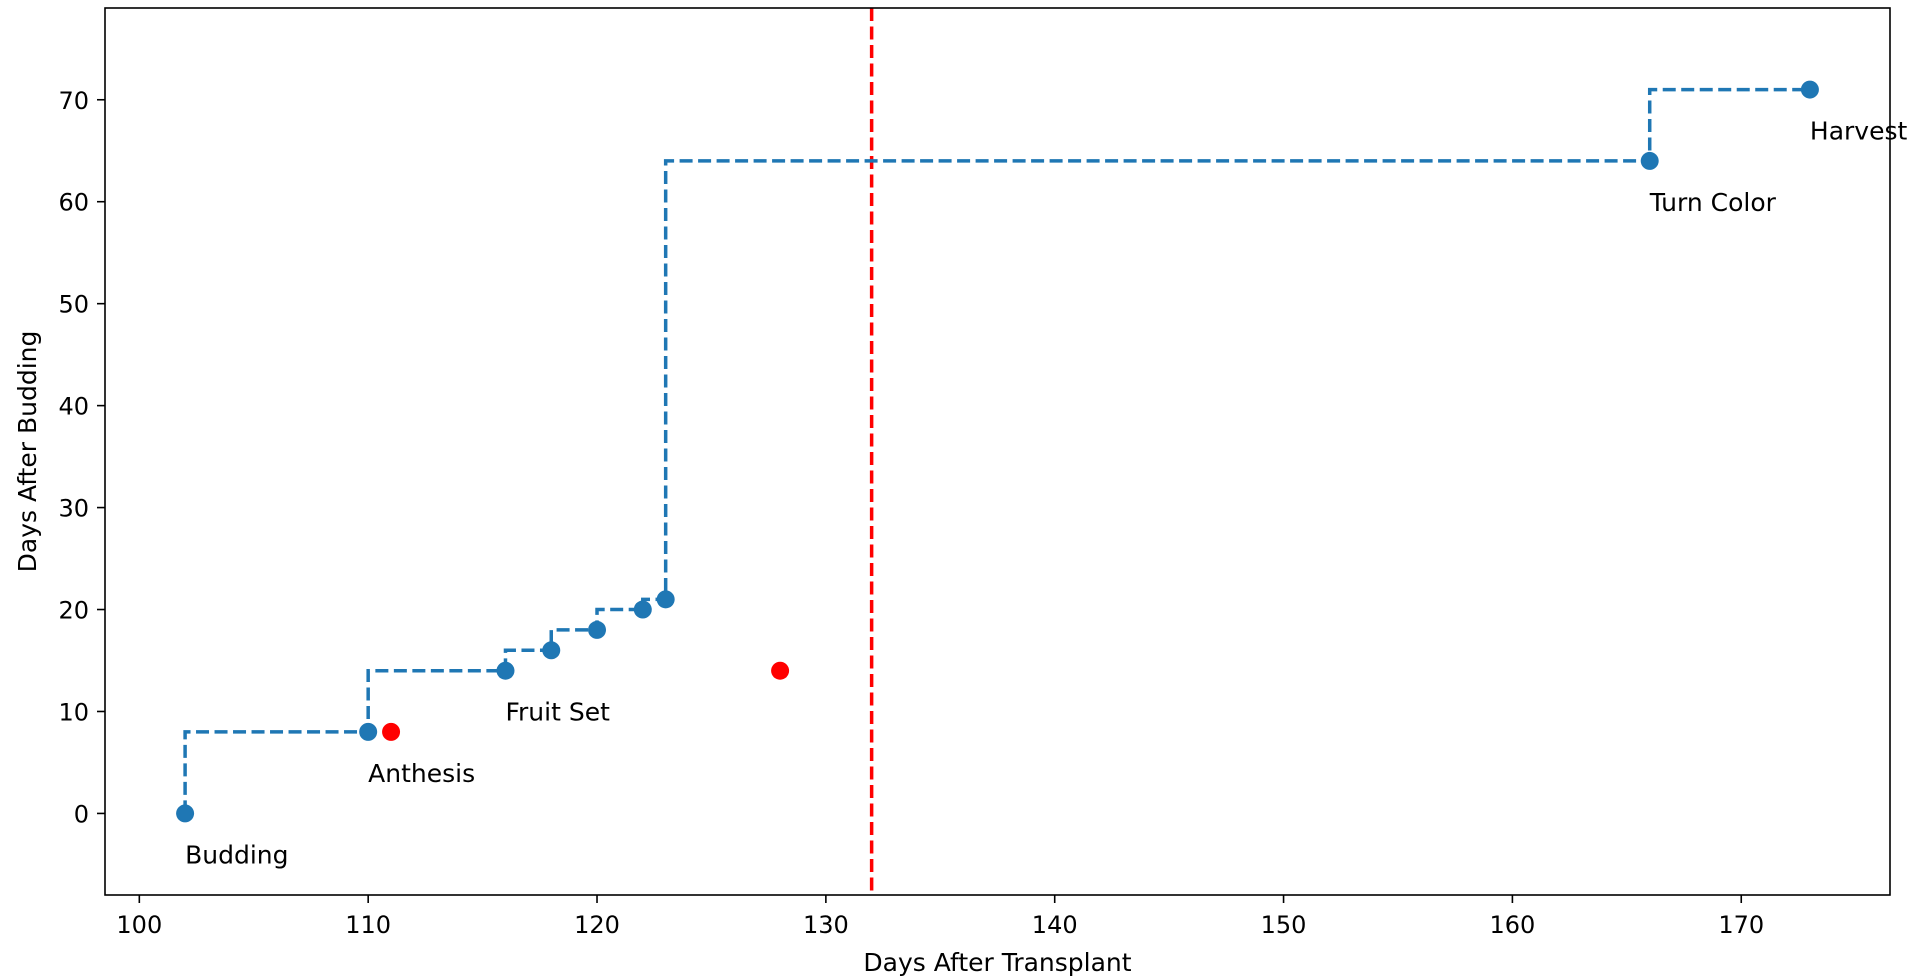 Image resolution: width=1918 pixels, height=978 pixels. I want to click on point-label-budding: Budding, so click(236, 854).